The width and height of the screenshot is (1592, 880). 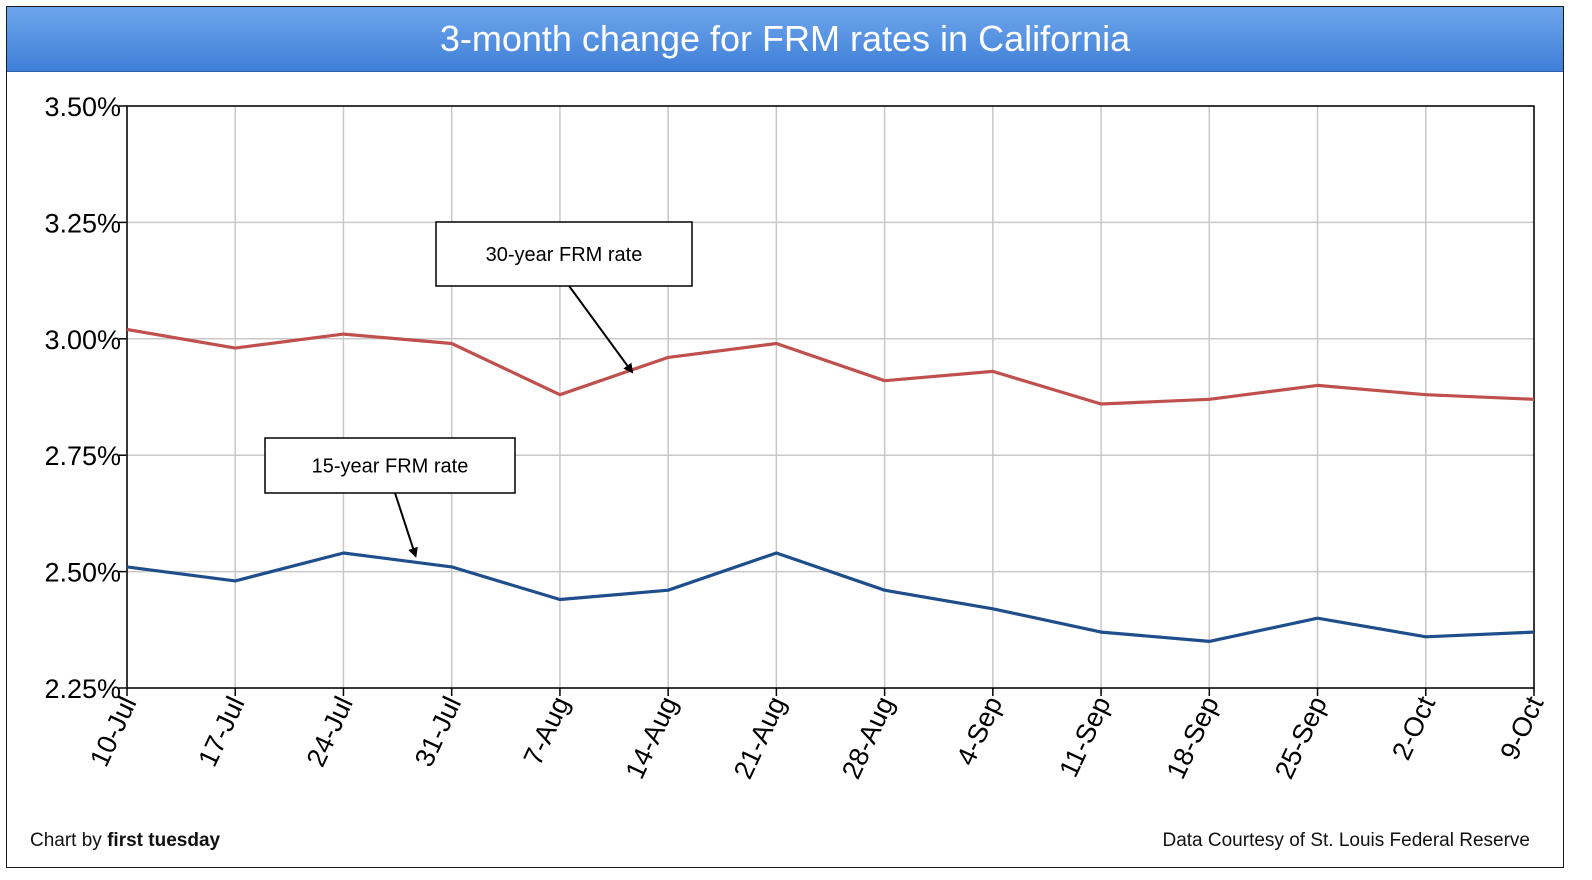 What do you see at coordinates (82, 107) in the screenshot?
I see `y-tick-label: 3.50%` at bounding box center [82, 107].